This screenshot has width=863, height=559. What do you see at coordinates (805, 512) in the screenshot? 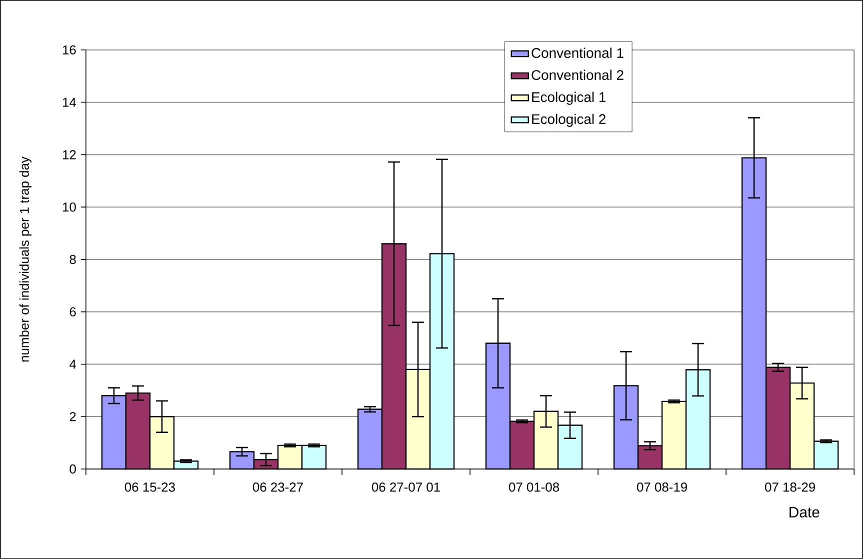
I see `x-axis-title: Date` at bounding box center [805, 512].